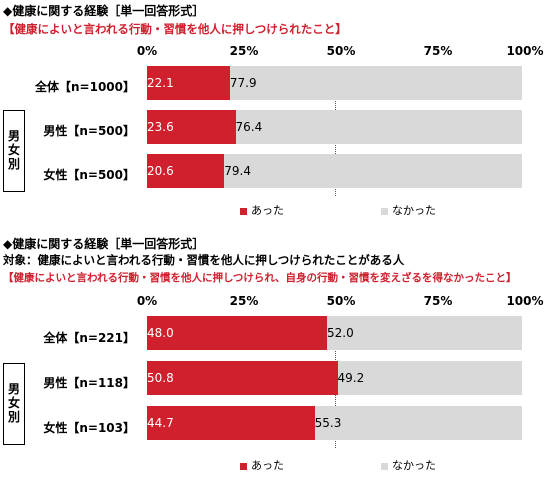 This screenshot has width=550, height=477. What do you see at coordinates (244, 301) in the screenshot?
I see `chart-2-tick-25: 25%` at bounding box center [244, 301].